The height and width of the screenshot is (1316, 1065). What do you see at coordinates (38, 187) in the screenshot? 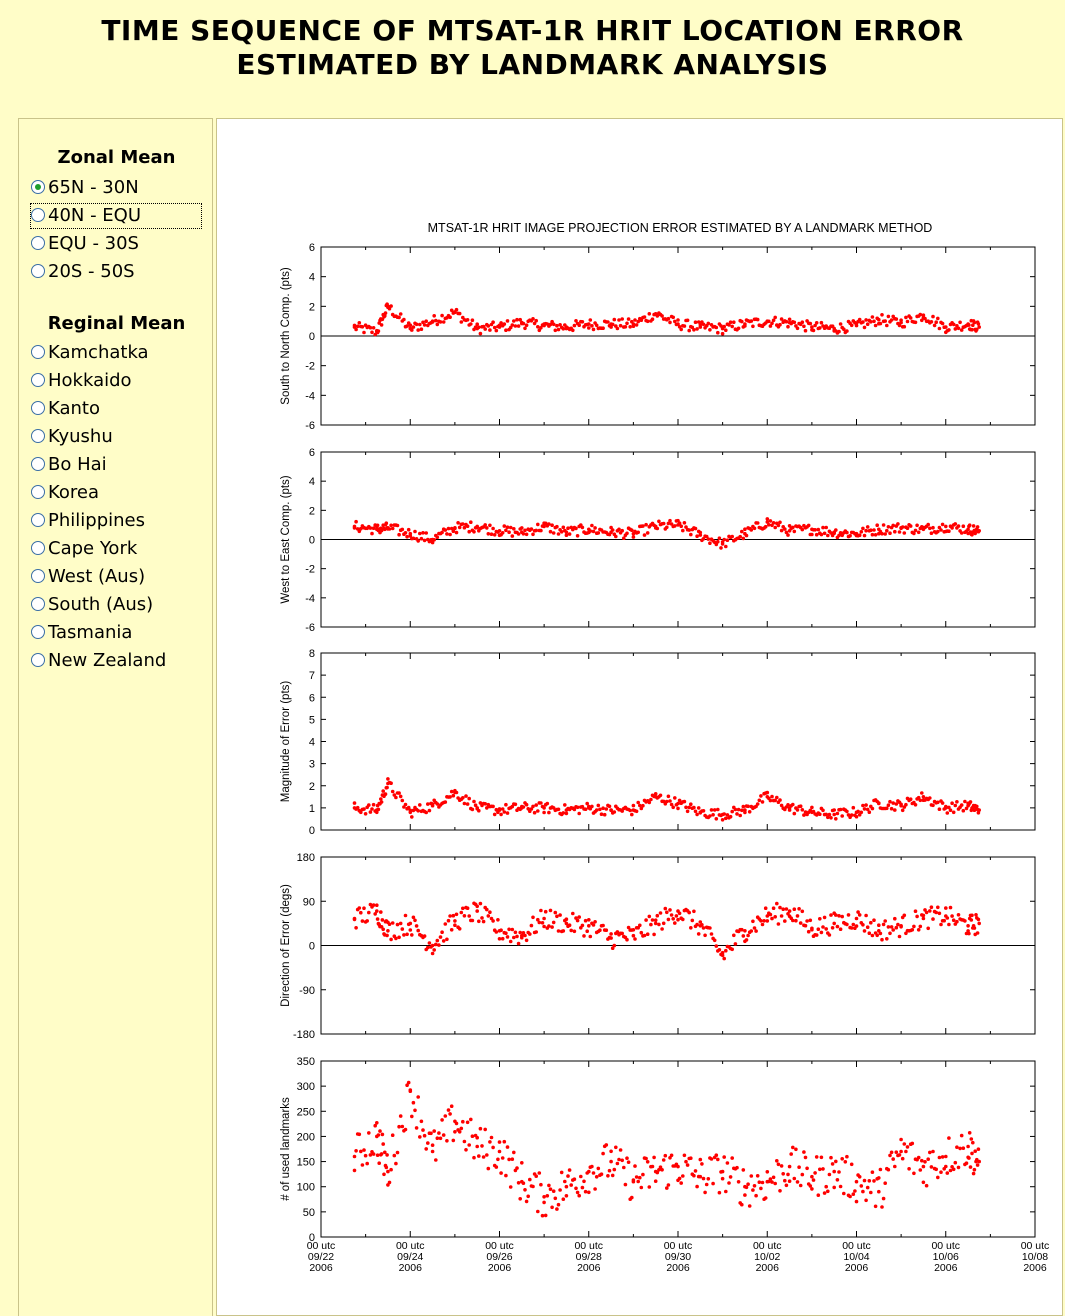
I see `radio-checked-icon` at bounding box center [38, 187].